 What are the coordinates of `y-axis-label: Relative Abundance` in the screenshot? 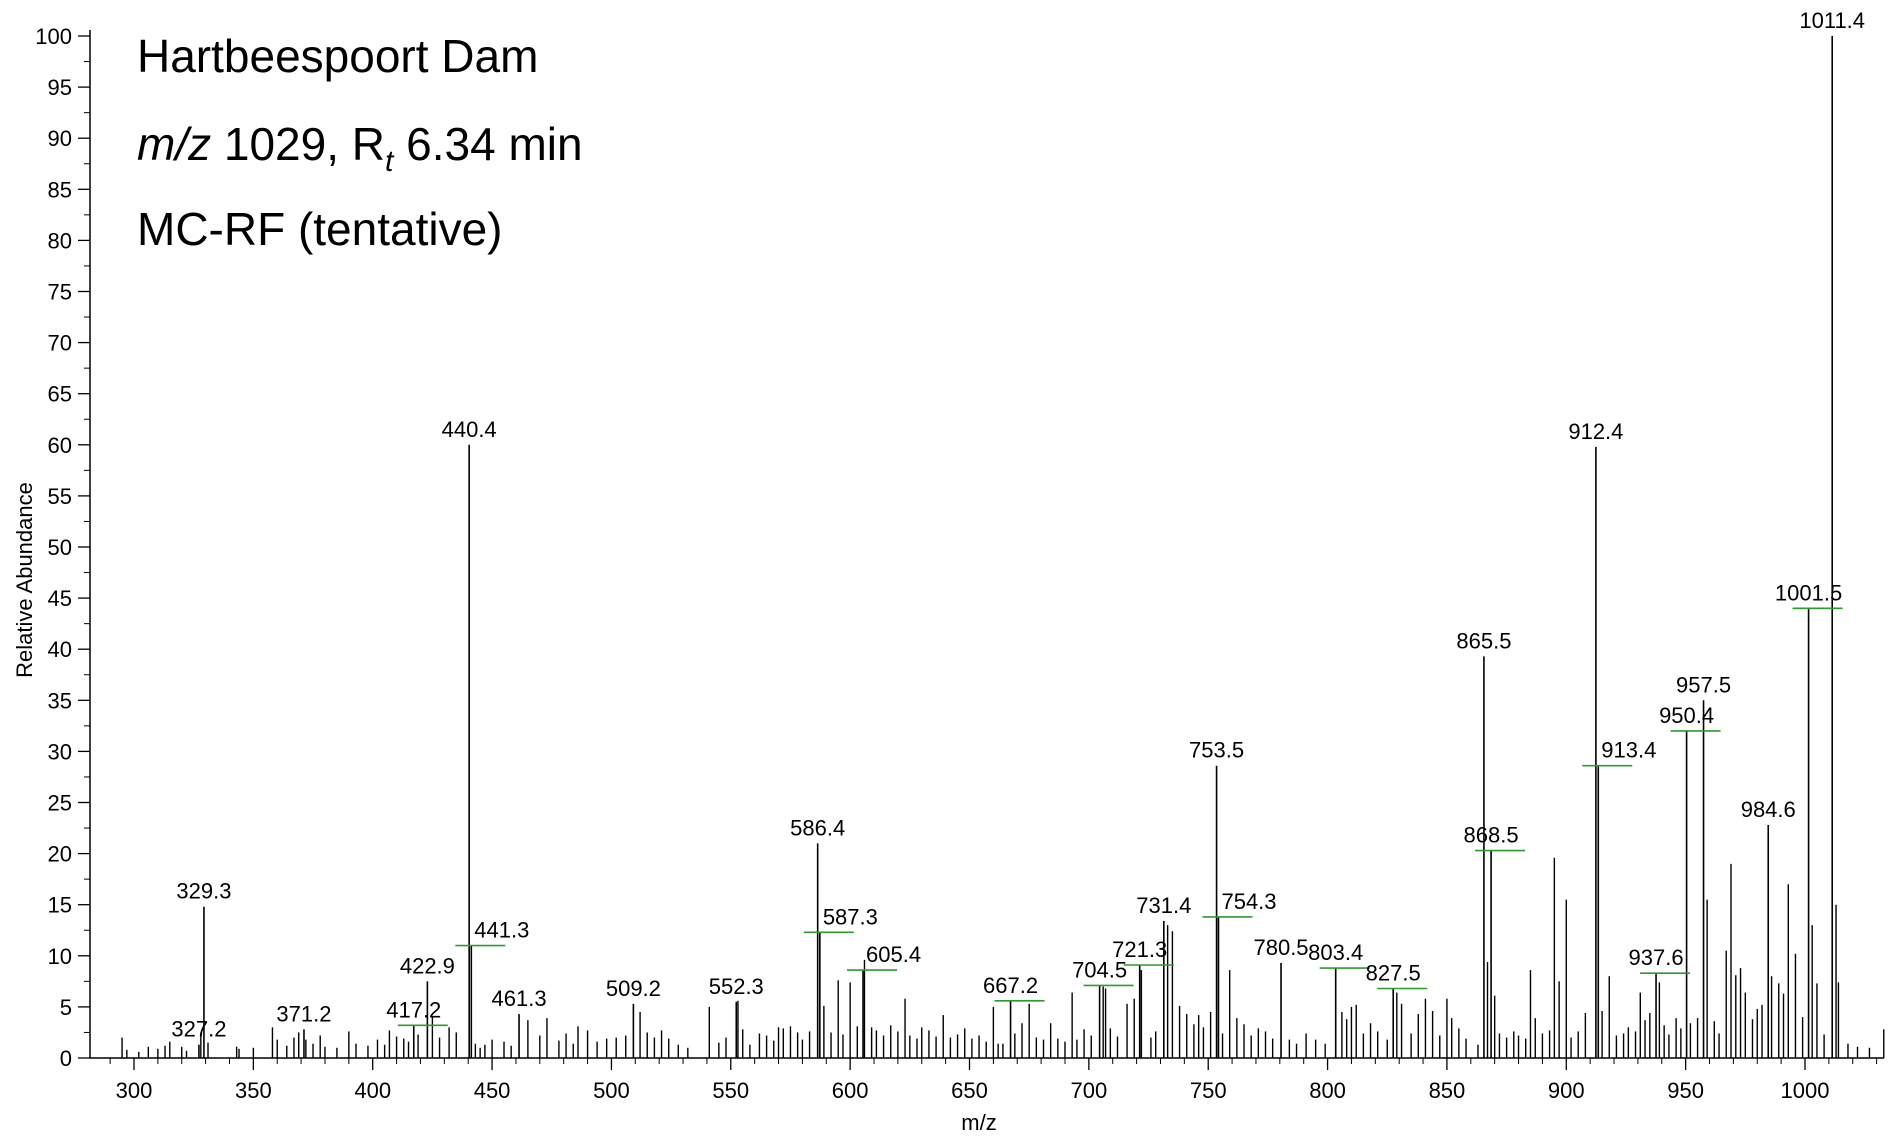 It's located at (24, 580).